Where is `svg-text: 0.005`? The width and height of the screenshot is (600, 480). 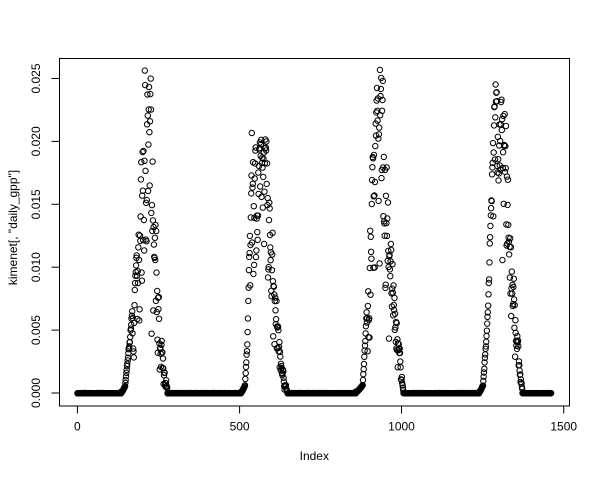
svg-text: 0.005 is located at coordinates (36, 330).